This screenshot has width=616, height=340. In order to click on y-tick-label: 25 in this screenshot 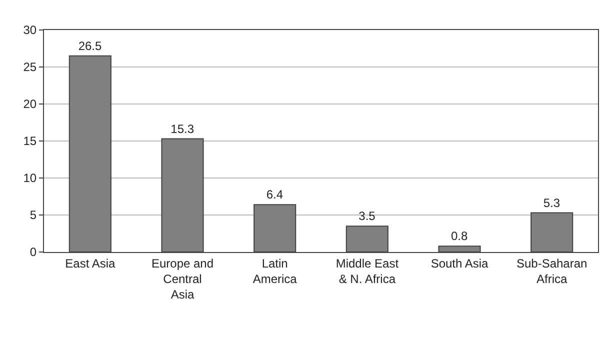, I will do `click(30, 67)`.